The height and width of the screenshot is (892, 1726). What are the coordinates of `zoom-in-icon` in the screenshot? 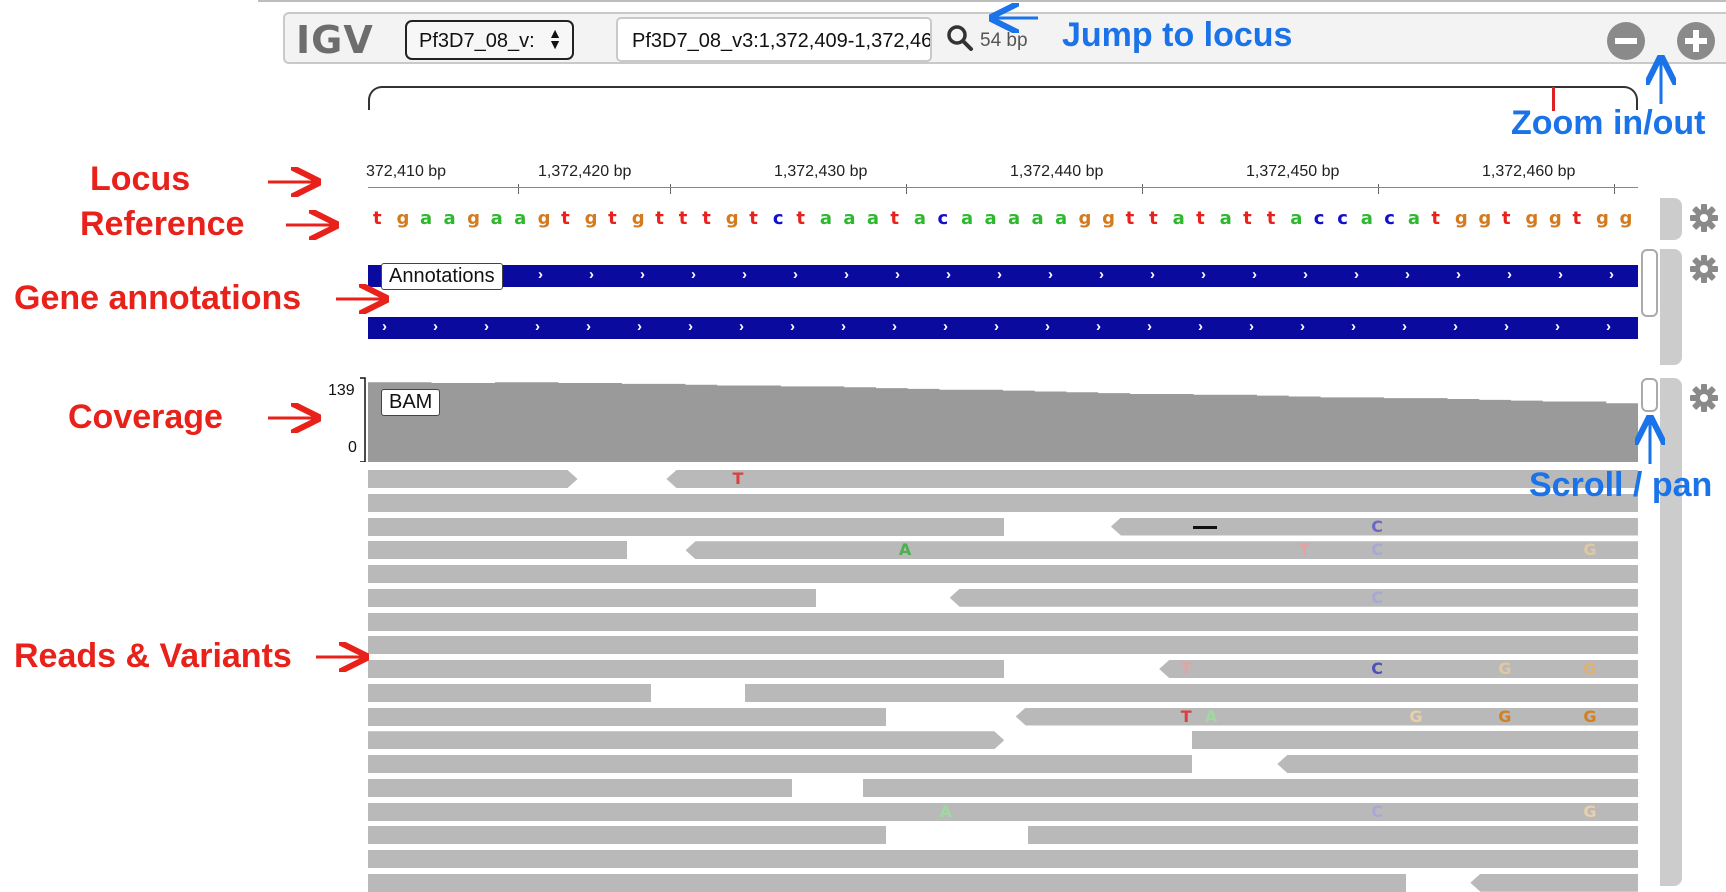 It's located at (1696, 41).